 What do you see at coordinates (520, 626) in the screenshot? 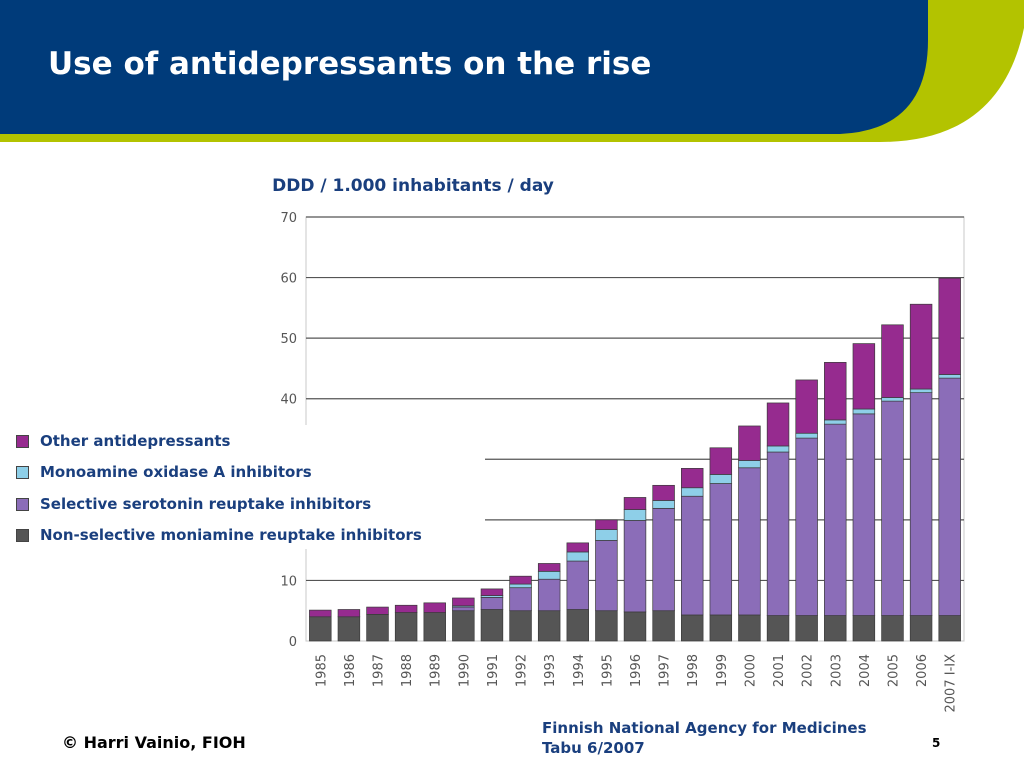
I see `bar-segment-1992-s0` at bounding box center [520, 626].